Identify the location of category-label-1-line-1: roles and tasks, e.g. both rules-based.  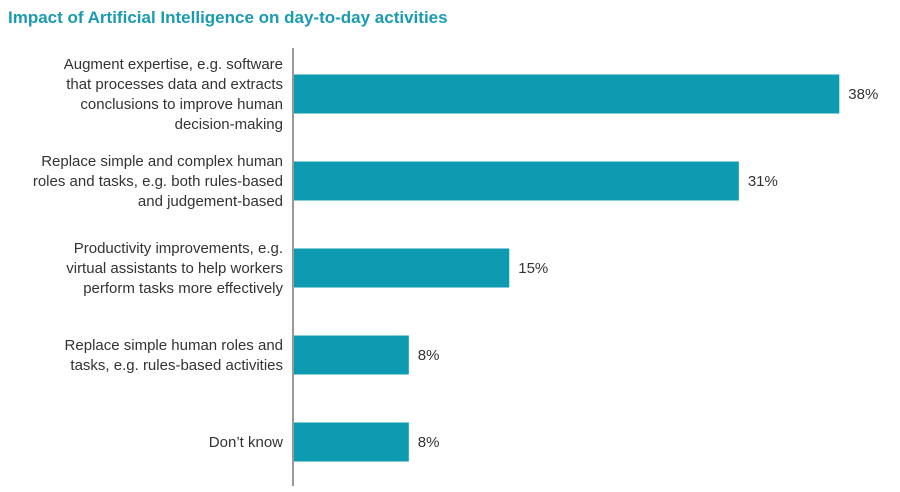
(158, 181).